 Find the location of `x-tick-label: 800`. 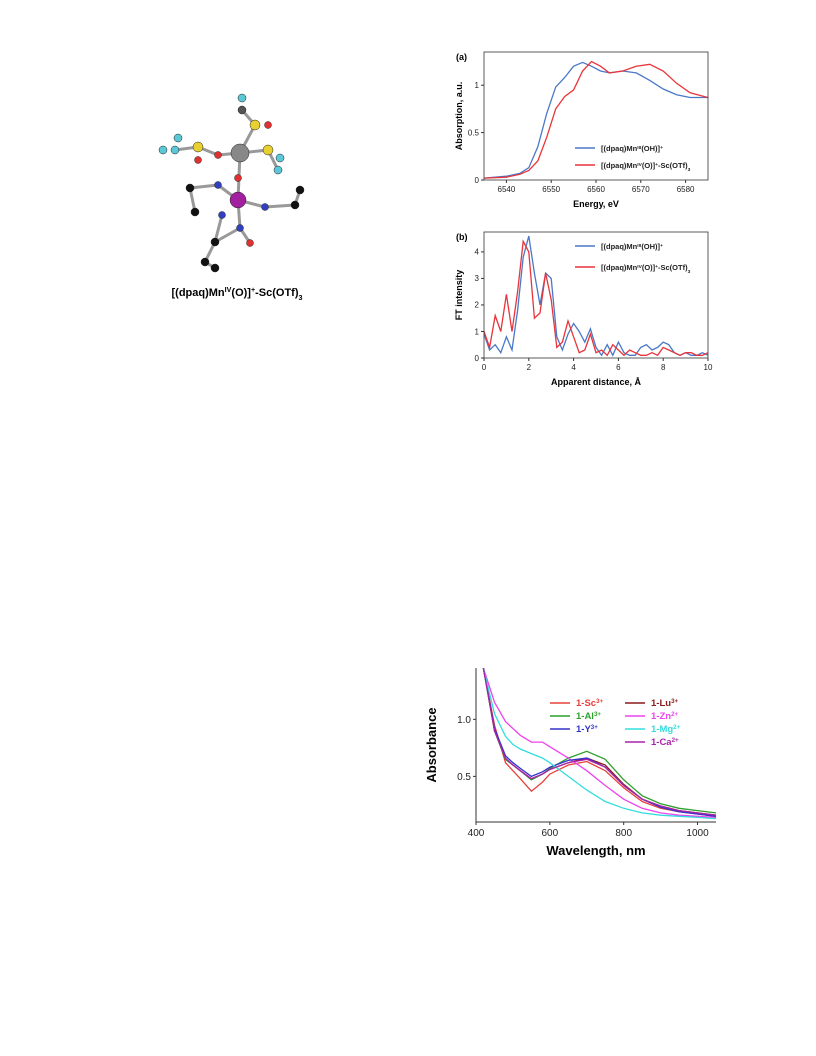

x-tick-label: 800 is located at coordinates (623, 833).